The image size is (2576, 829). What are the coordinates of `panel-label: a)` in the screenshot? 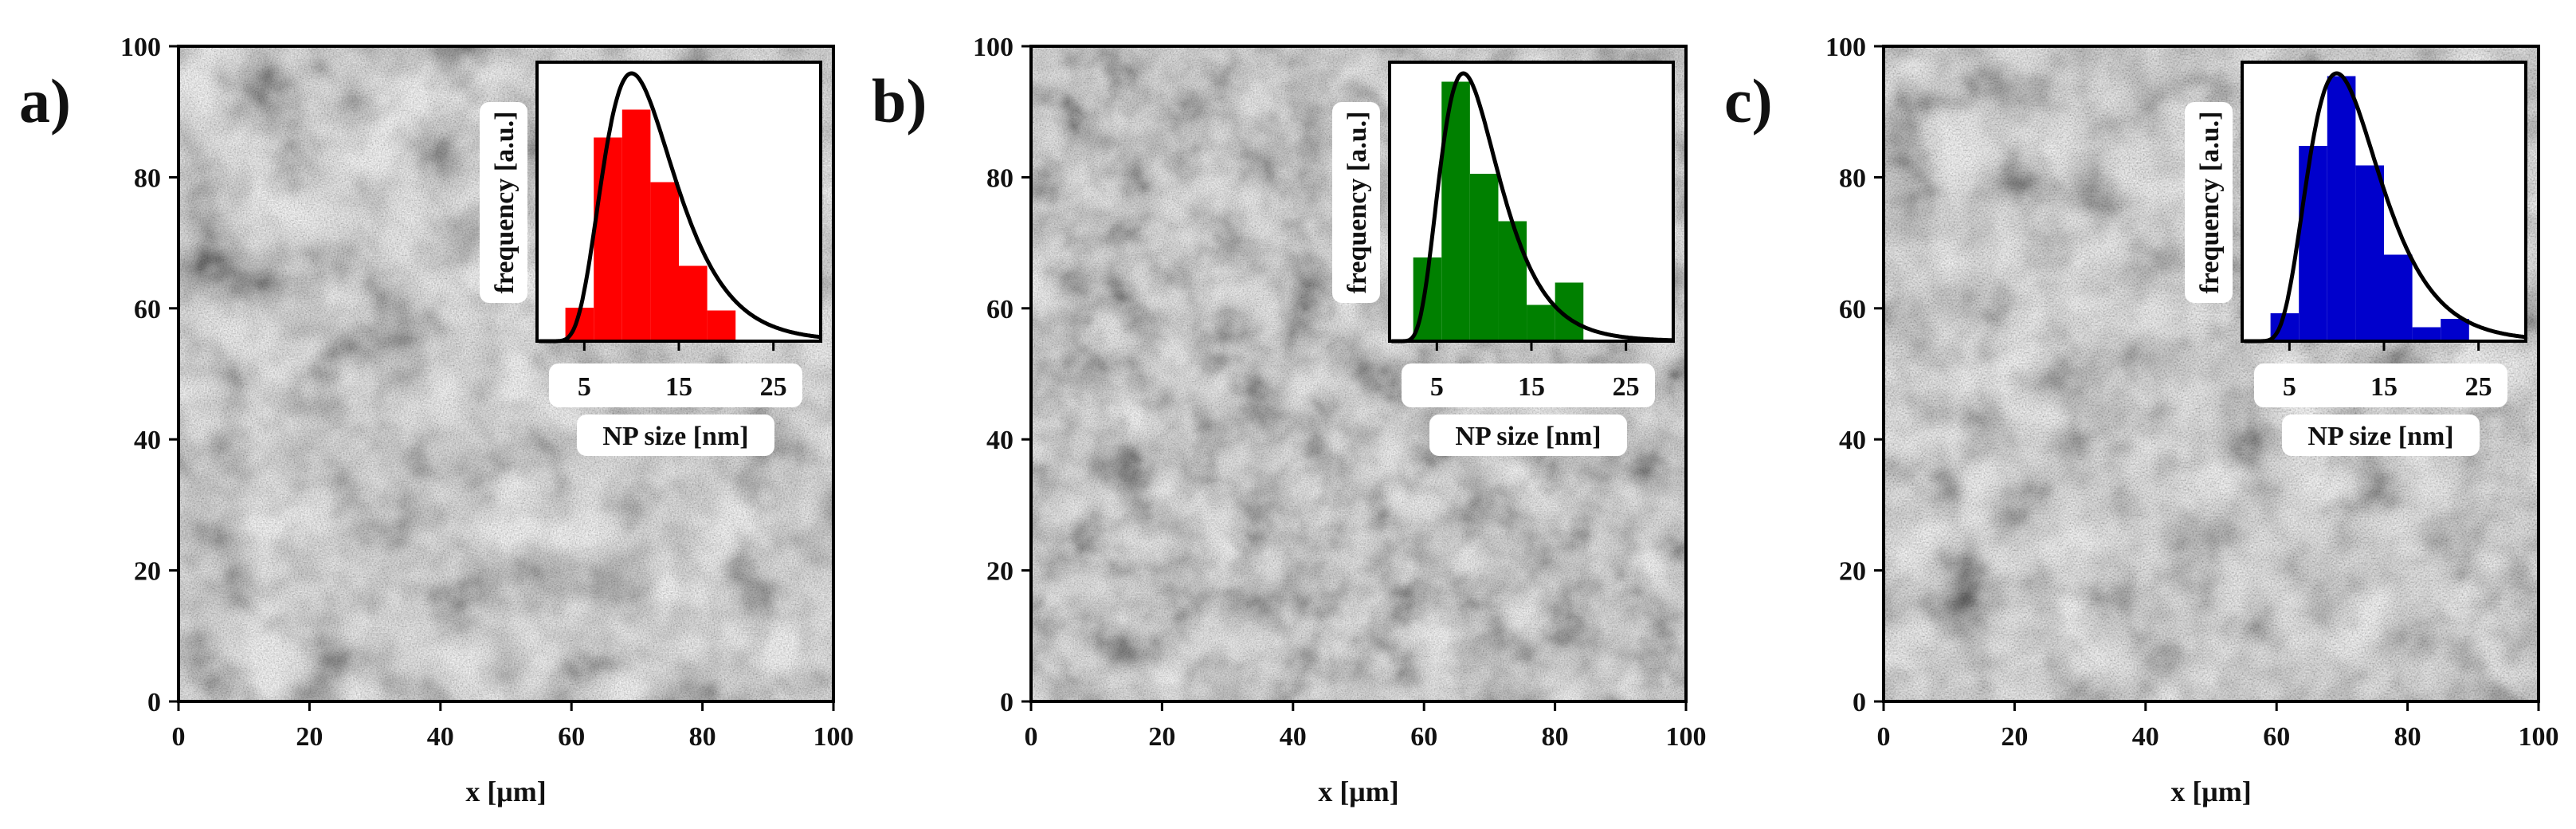 It's located at (45, 101).